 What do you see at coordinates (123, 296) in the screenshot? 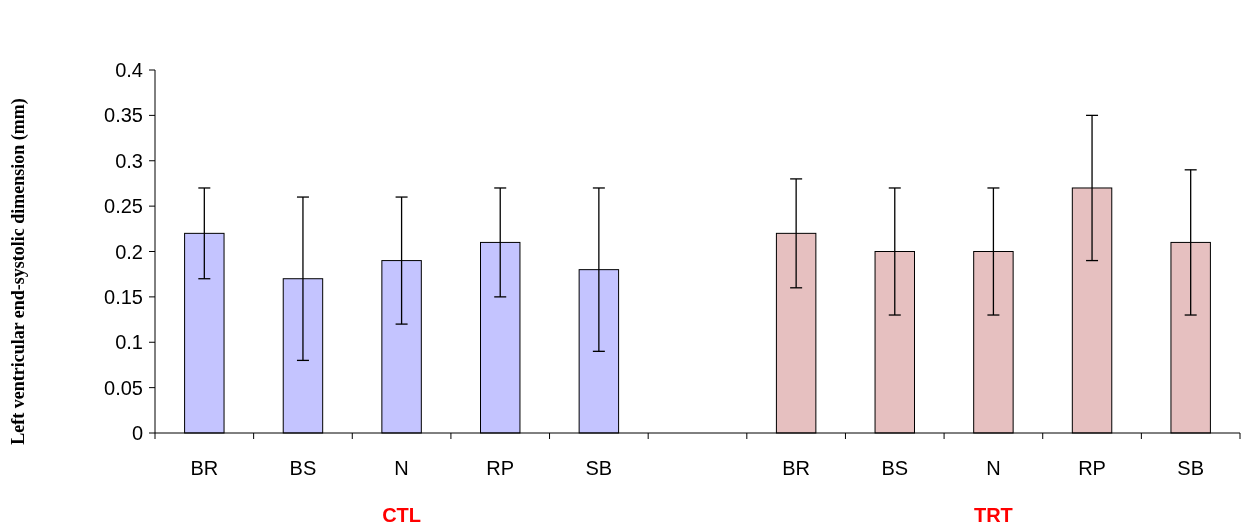
I see `y-tick-label: 0.15` at bounding box center [123, 296].